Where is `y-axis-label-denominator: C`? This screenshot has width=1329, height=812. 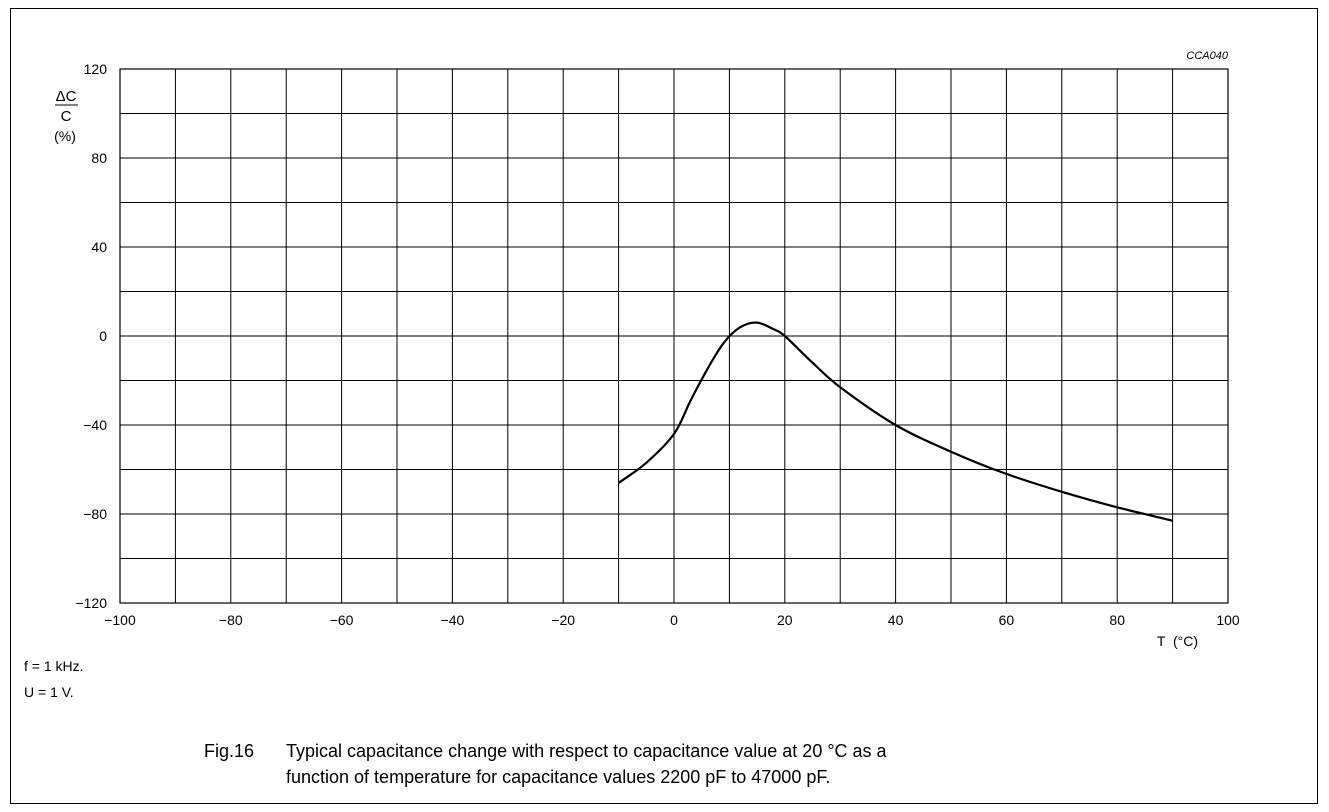
y-axis-label-denominator: C is located at coordinates (66, 116).